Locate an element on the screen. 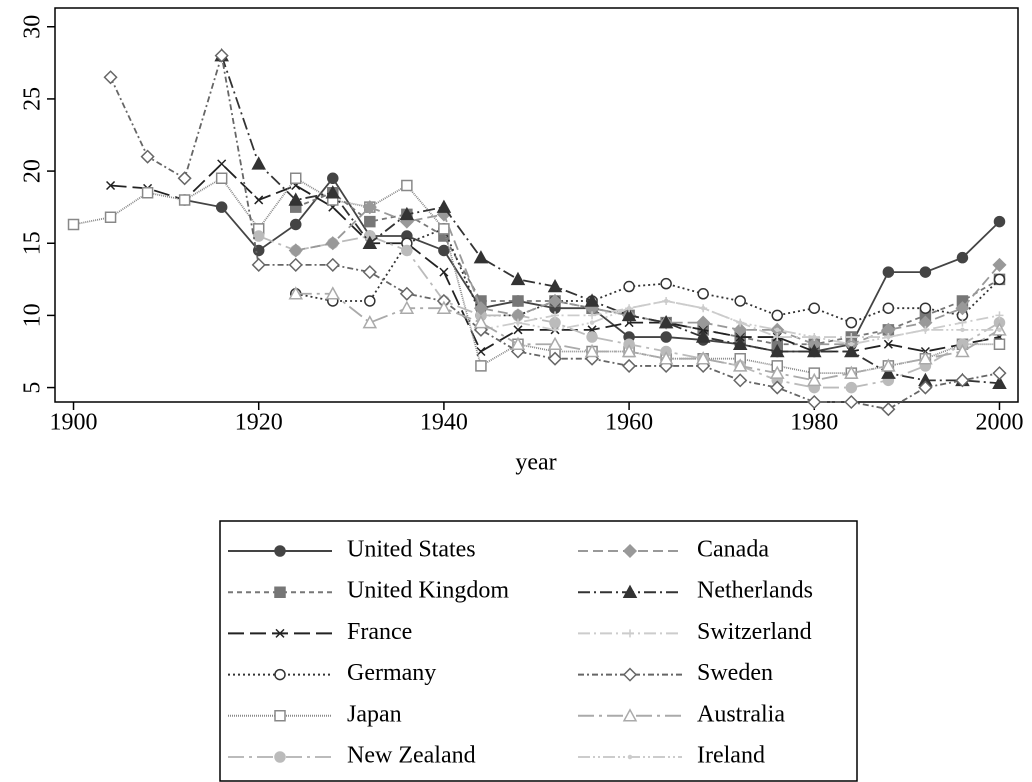  legend-label: United States is located at coordinates (411, 550).